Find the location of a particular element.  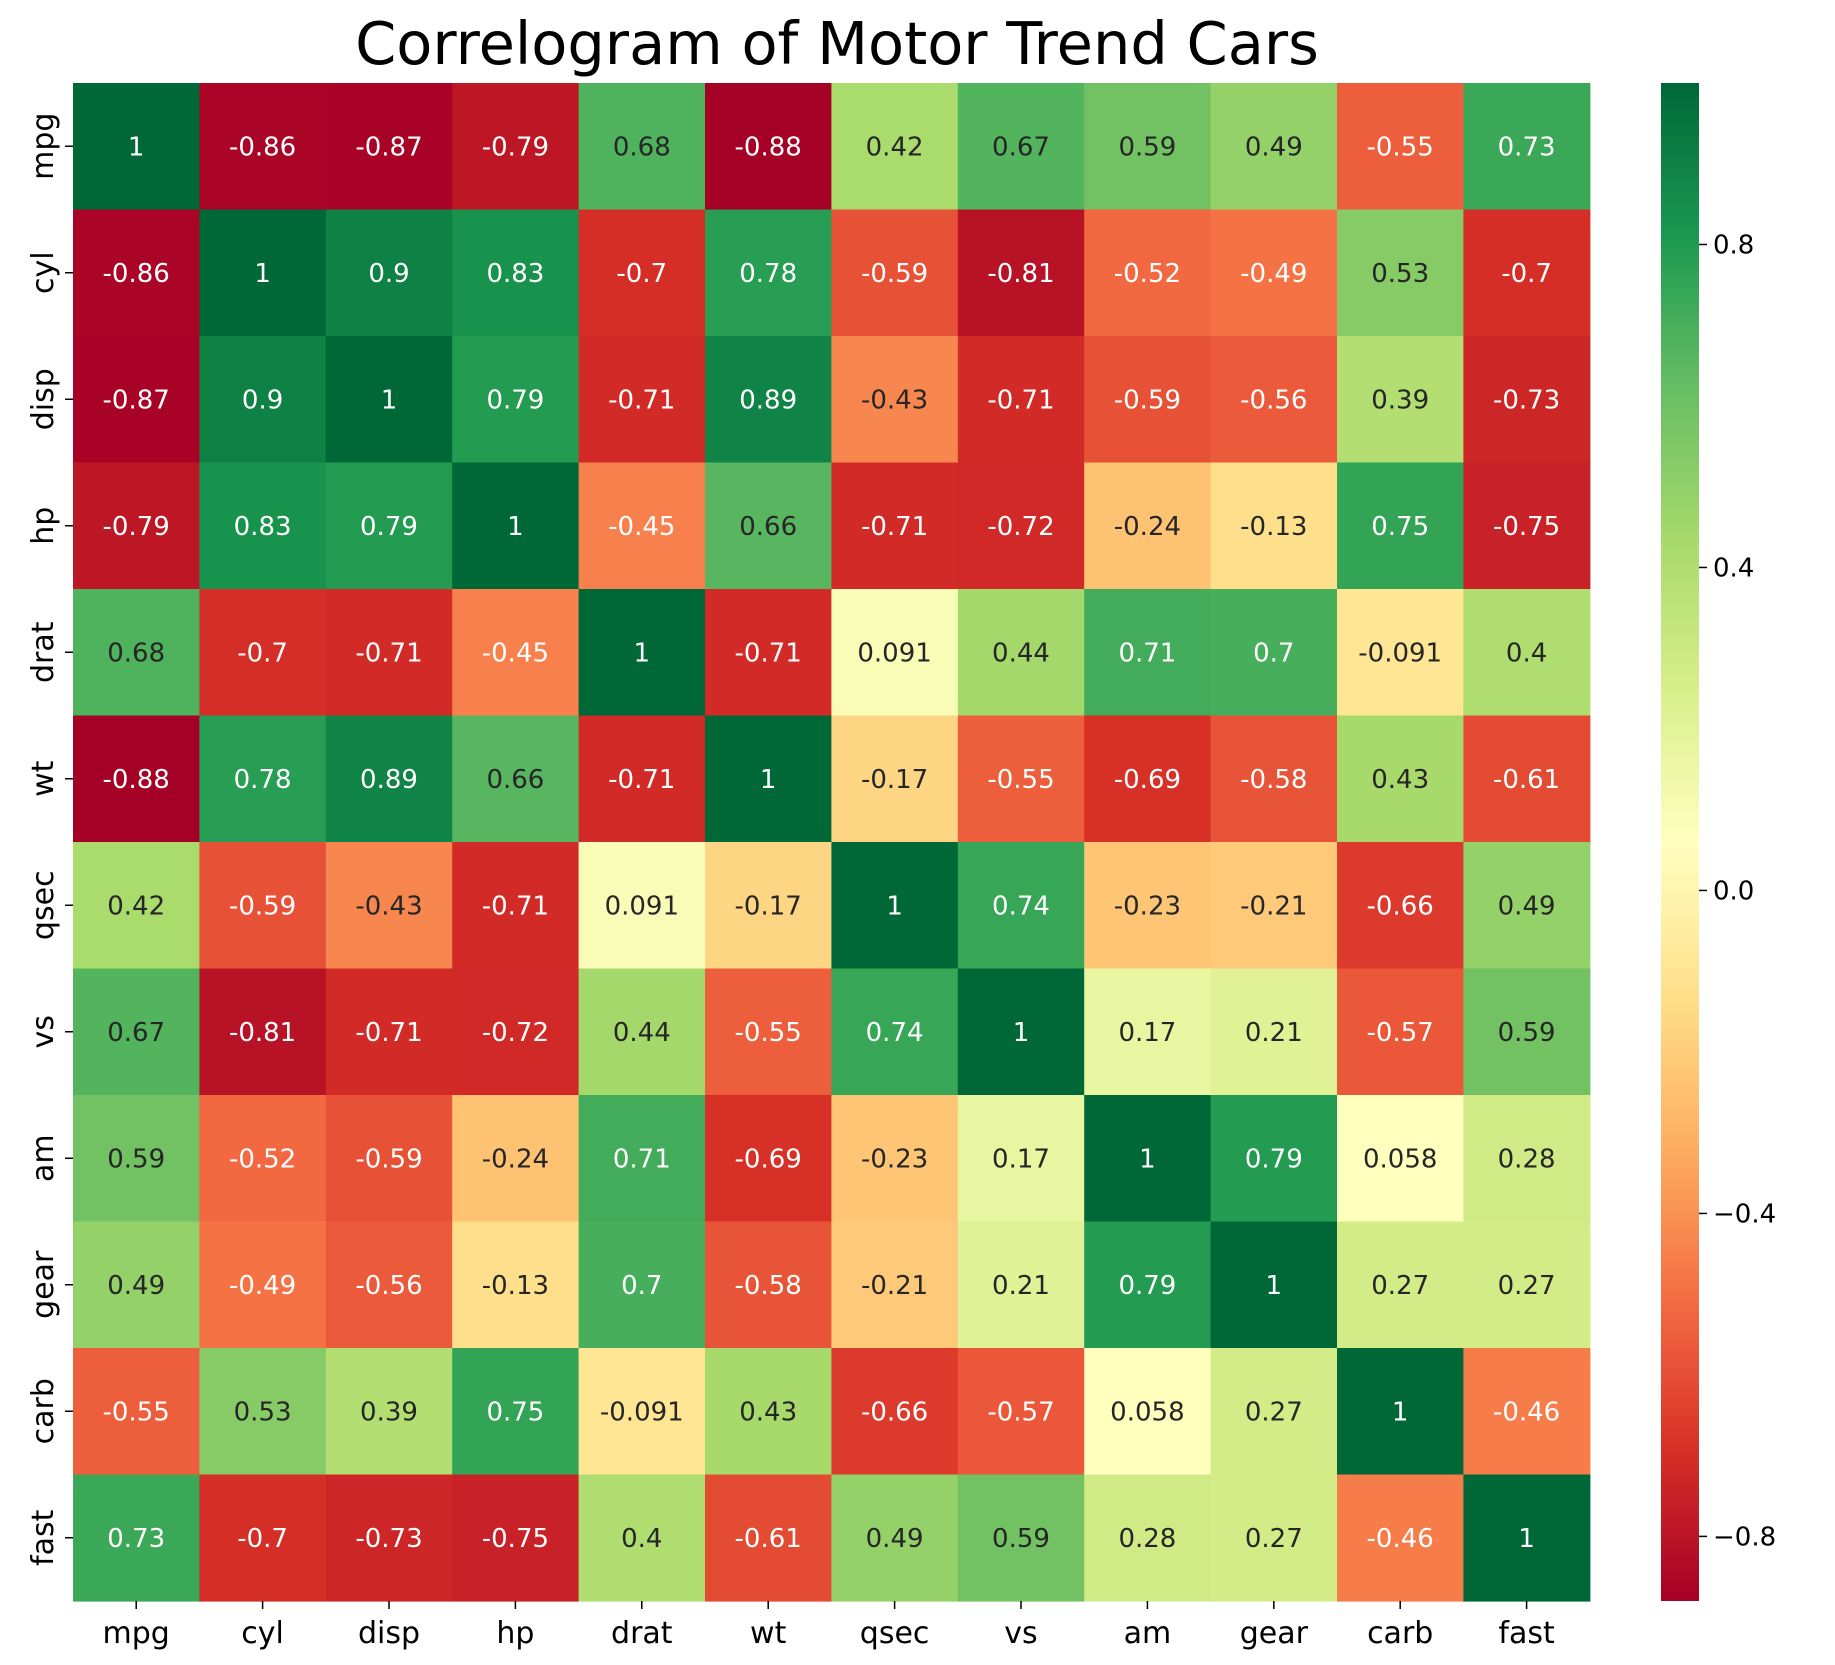

cell-value-label: -0.23 is located at coordinates (1147, 906).